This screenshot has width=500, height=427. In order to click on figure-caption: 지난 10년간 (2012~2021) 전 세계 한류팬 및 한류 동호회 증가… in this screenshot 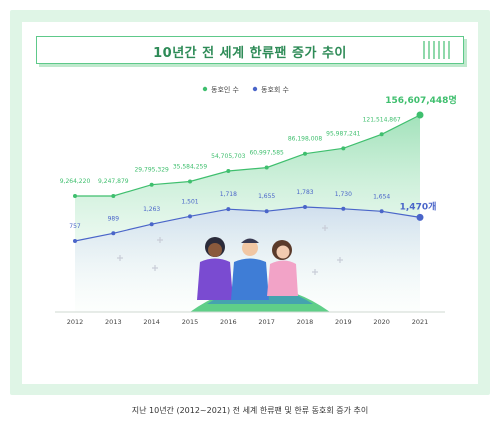, I will do `click(250, 410)`.